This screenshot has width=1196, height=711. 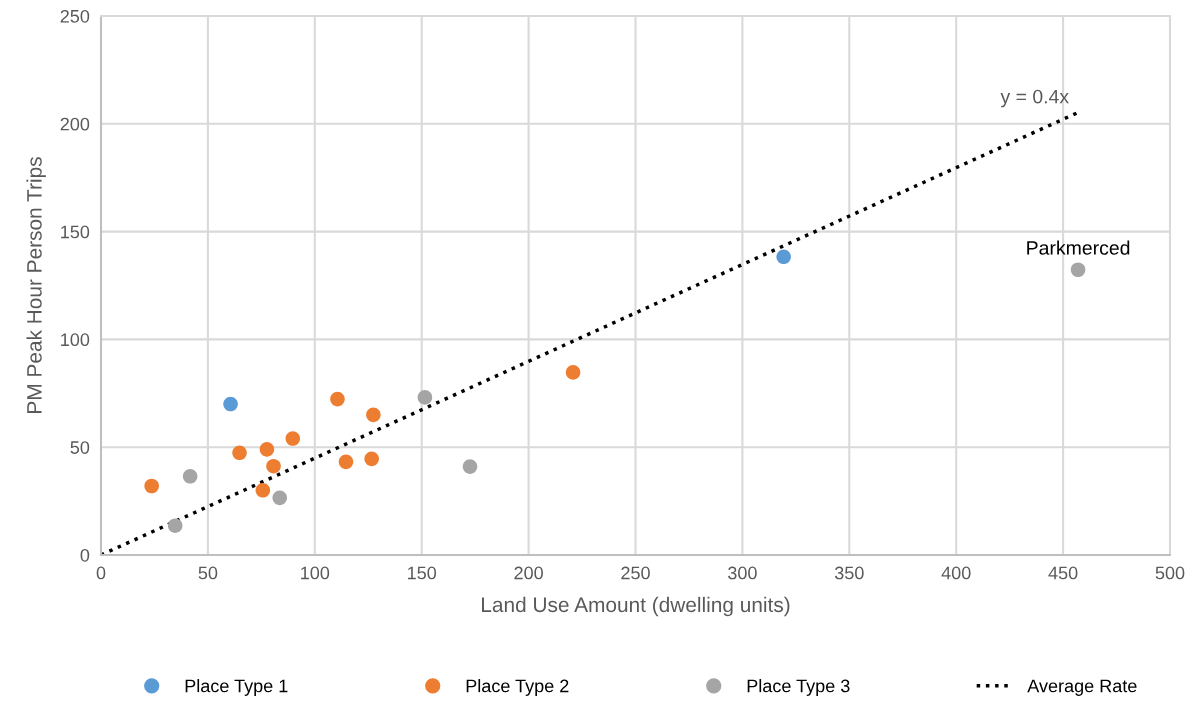 What do you see at coordinates (85, 555) in the screenshot?
I see `y-tick-label: 0` at bounding box center [85, 555].